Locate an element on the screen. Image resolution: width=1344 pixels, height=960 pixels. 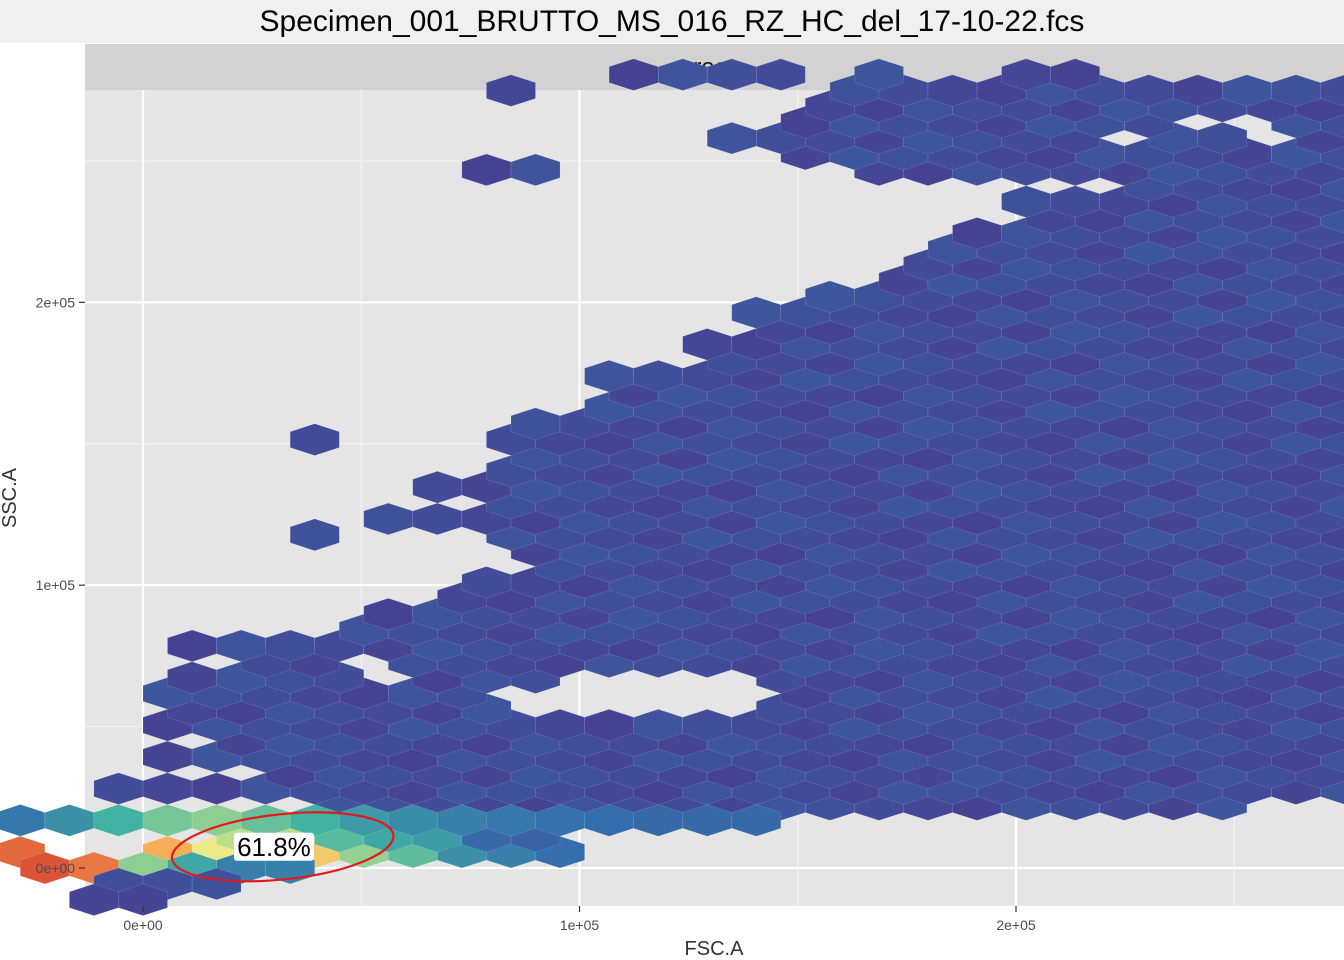
y-tick-label: 1e+05 is located at coordinates (56, 585).